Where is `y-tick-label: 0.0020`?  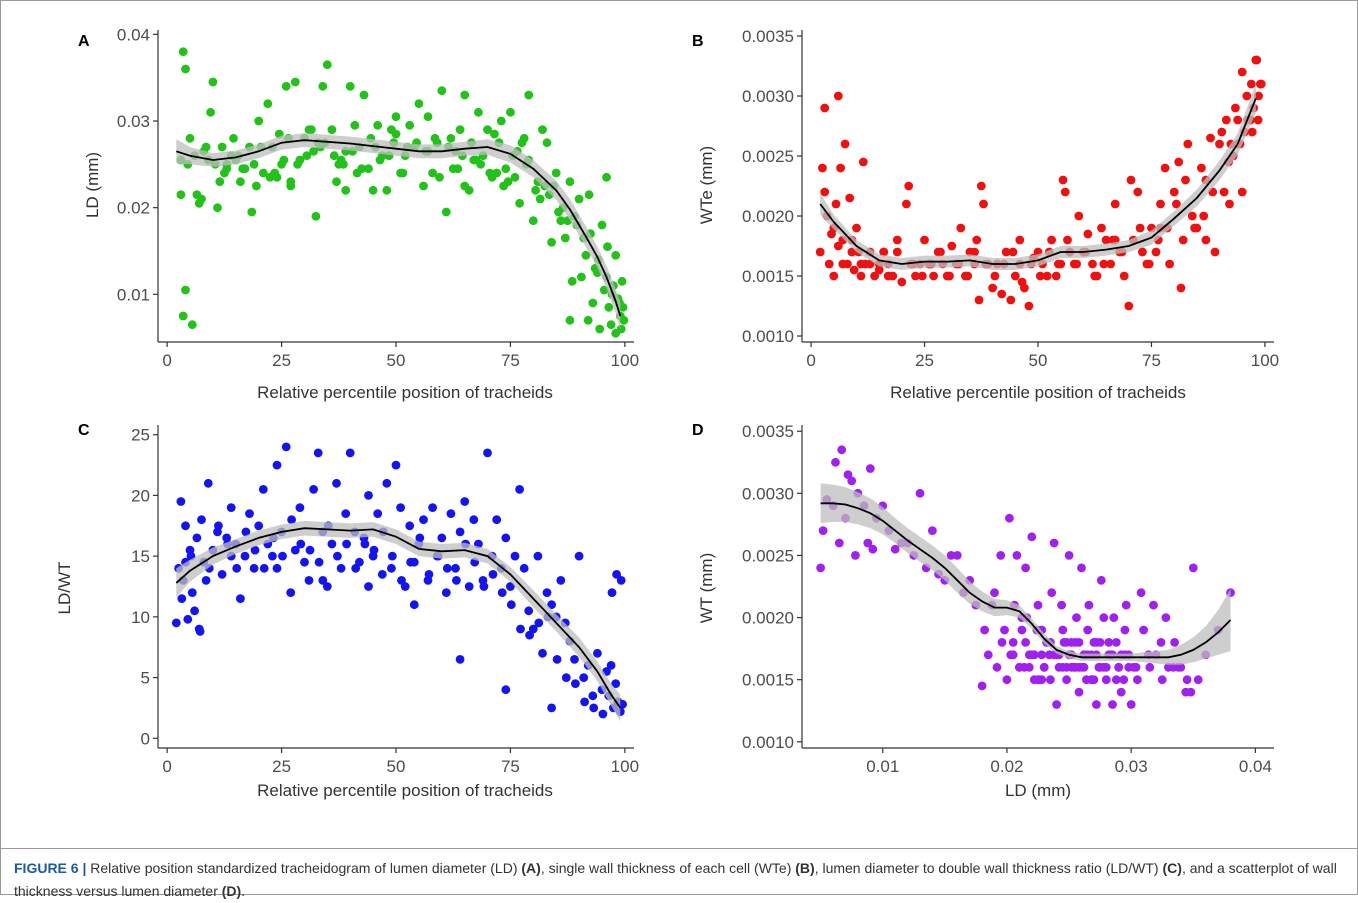 y-tick-label: 0.0020 is located at coordinates (768, 618).